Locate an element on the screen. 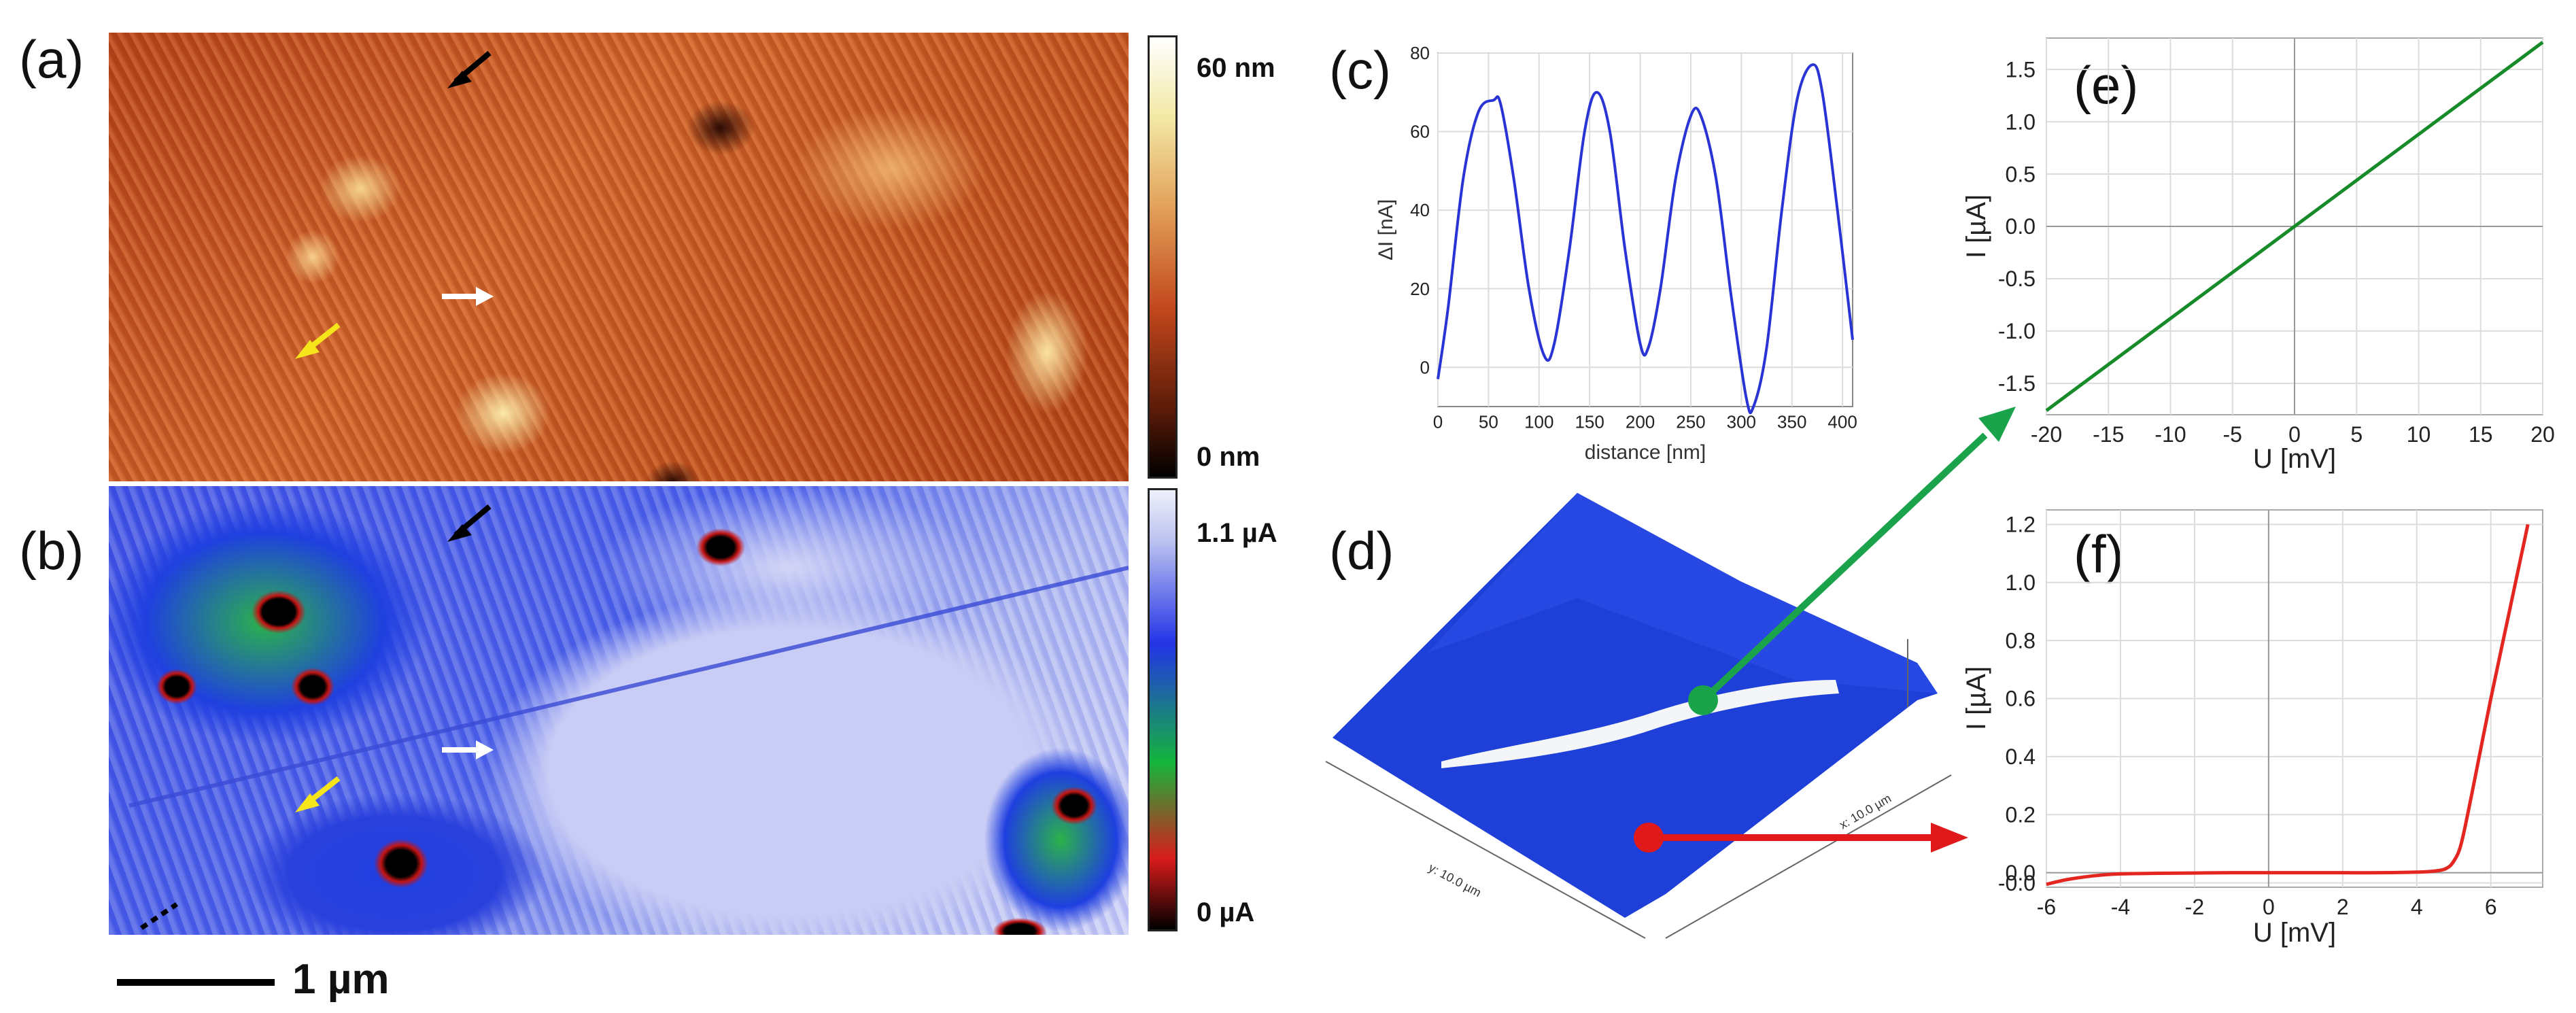  black-arrow-b is located at coordinates (469, 523).